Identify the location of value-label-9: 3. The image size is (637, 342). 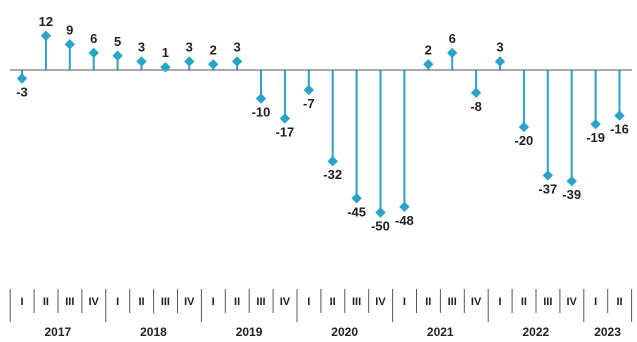
(236, 46).